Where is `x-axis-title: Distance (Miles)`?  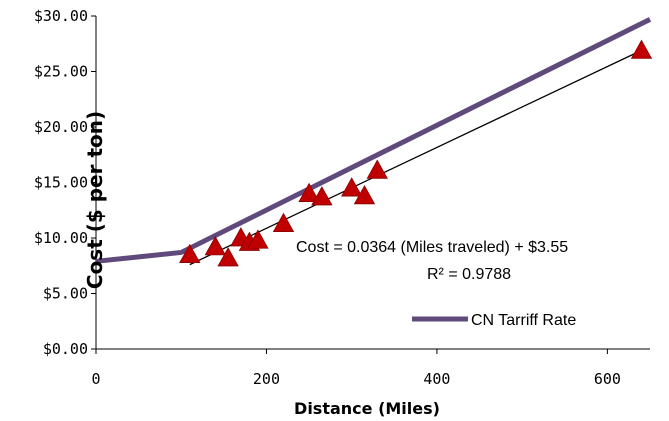
x-axis-title: Distance (Miles) is located at coordinates (367, 408).